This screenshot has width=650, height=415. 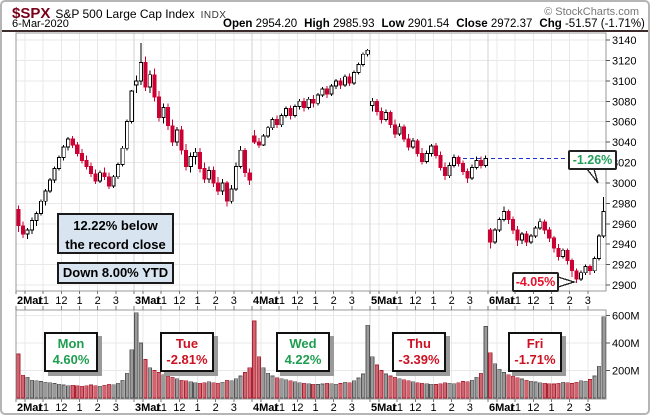 I want to click on low-label: Low, so click(x=393, y=24).